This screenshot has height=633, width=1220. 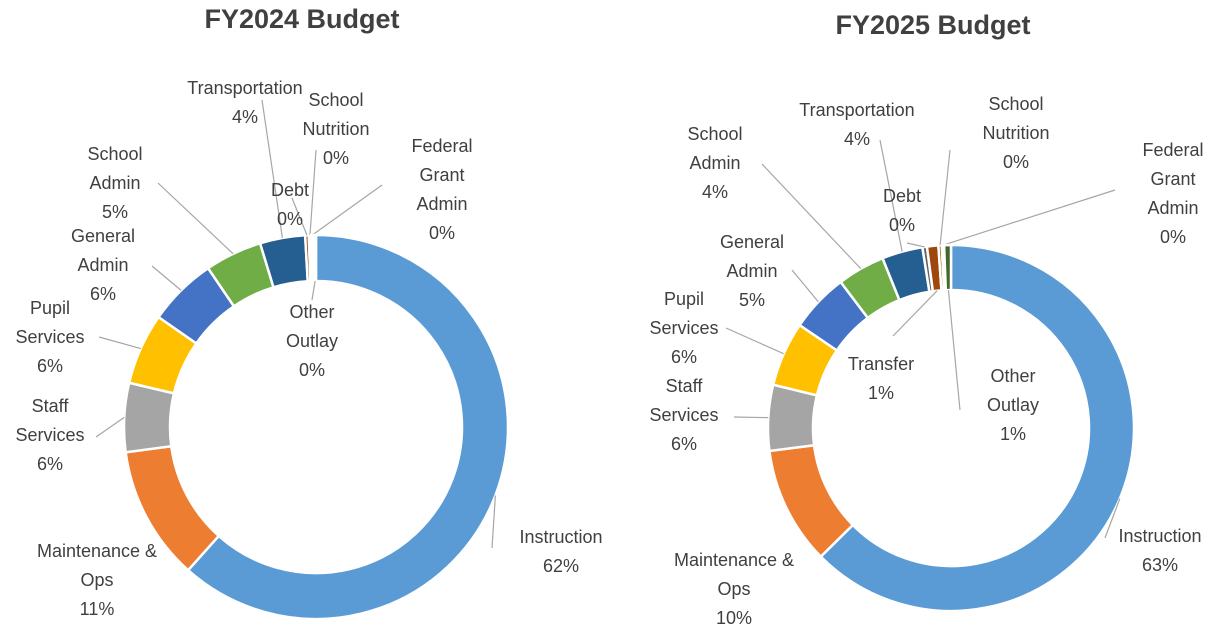 I want to click on data-label: General Admin 6%, so click(x=103, y=265).